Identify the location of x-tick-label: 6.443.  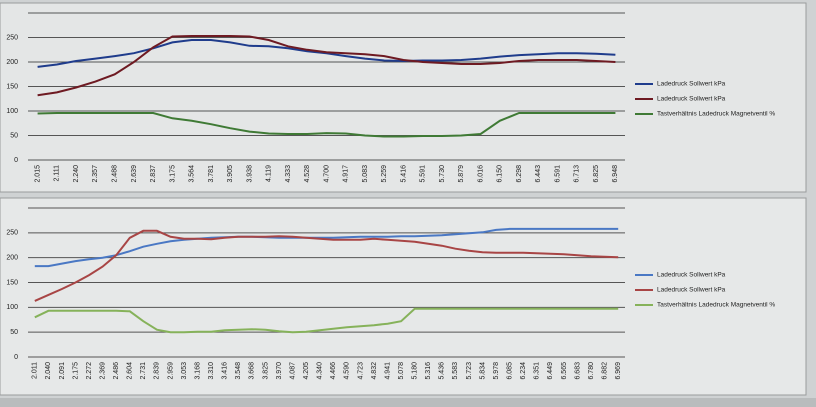
(538, 174).